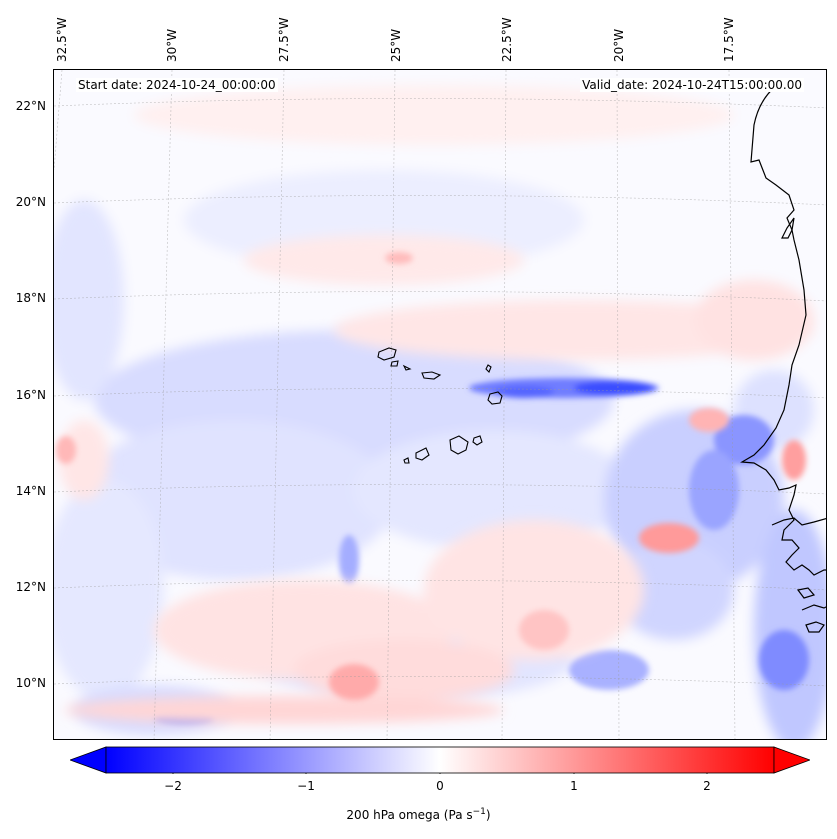 Image resolution: width=837 pixels, height=839 pixels. I want to click on start-date-annotation: Start date: 2024-10-24_00:00:00, so click(177, 85).